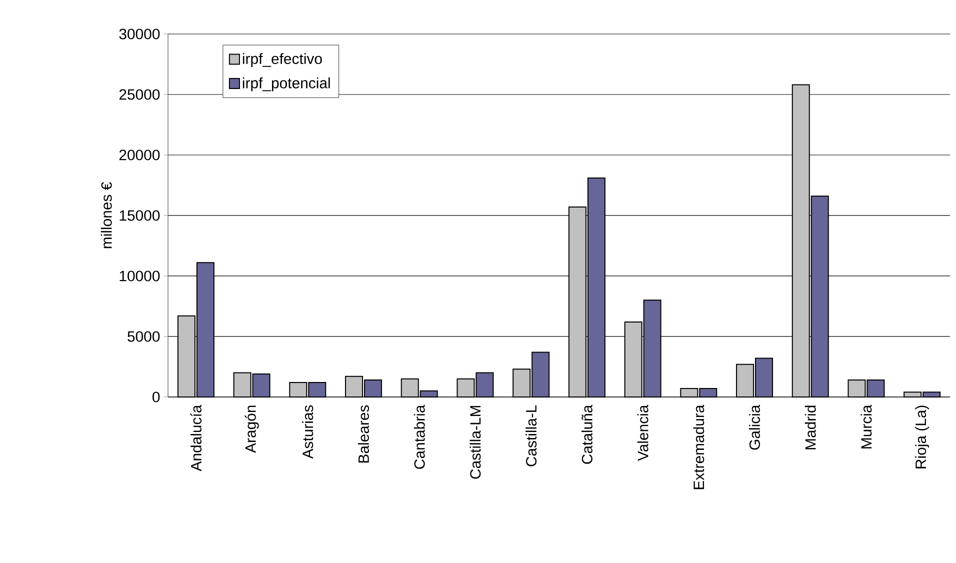  Describe the element at coordinates (139, 155) in the screenshot. I see `y-tick-label: 20000` at that location.